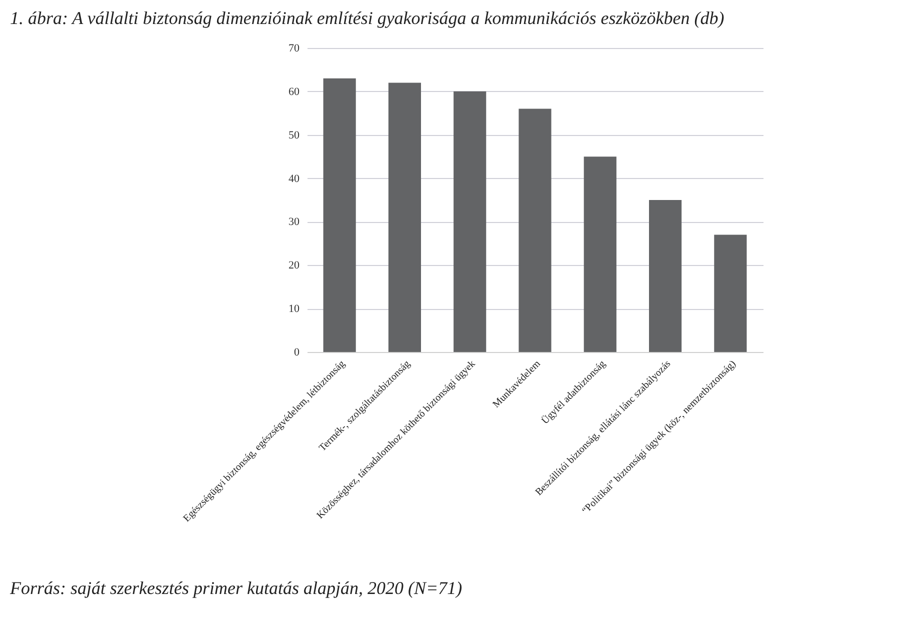 This screenshot has height=622, width=917. What do you see at coordinates (294, 222) in the screenshot?
I see `y-tick-label: 30` at bounding box center [294, 222].